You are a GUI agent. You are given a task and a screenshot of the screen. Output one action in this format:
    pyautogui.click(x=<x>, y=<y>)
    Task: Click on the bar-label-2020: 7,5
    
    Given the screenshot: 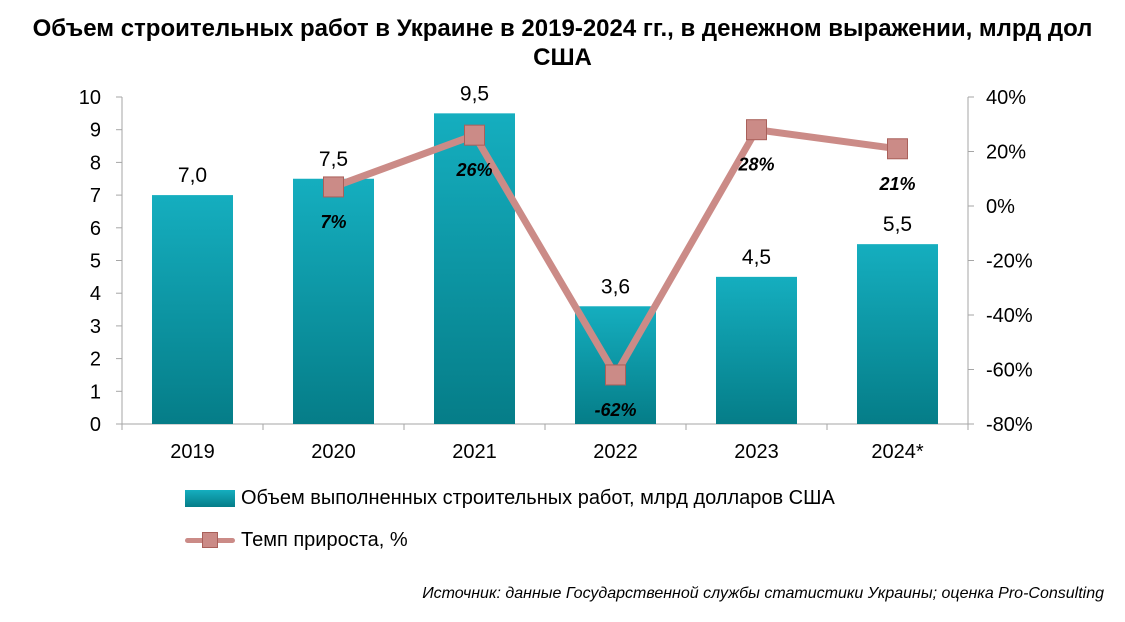 What is the action you would take?
    pyautogui.click(x=333, y=159)
    